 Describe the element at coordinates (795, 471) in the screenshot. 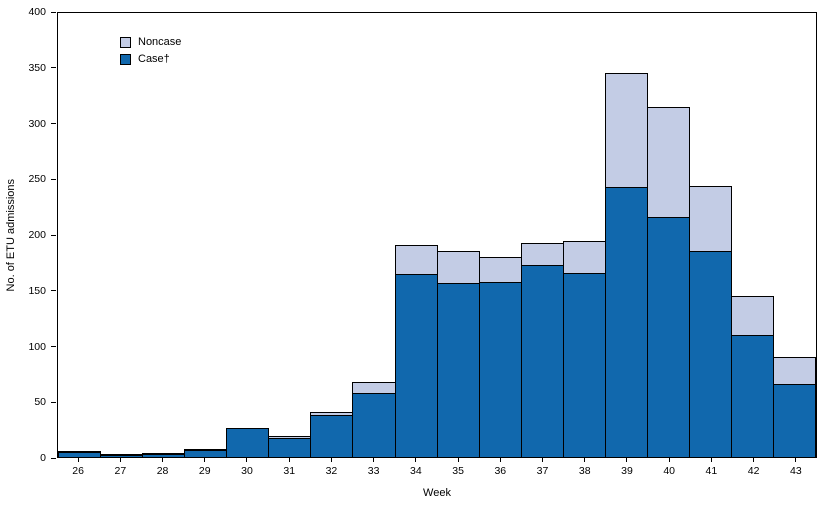

I see `x-tick-label: 43` at that location.